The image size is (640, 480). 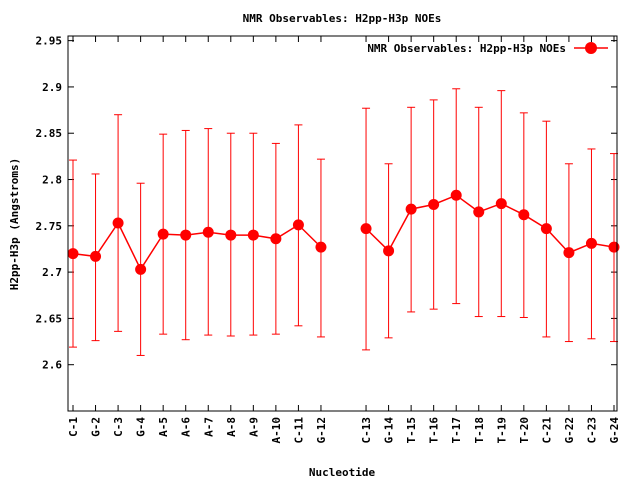 What do you see at coordinates (591, 48) in the screenshot?
I see `legend-marker` at bounding box center [591, 48].